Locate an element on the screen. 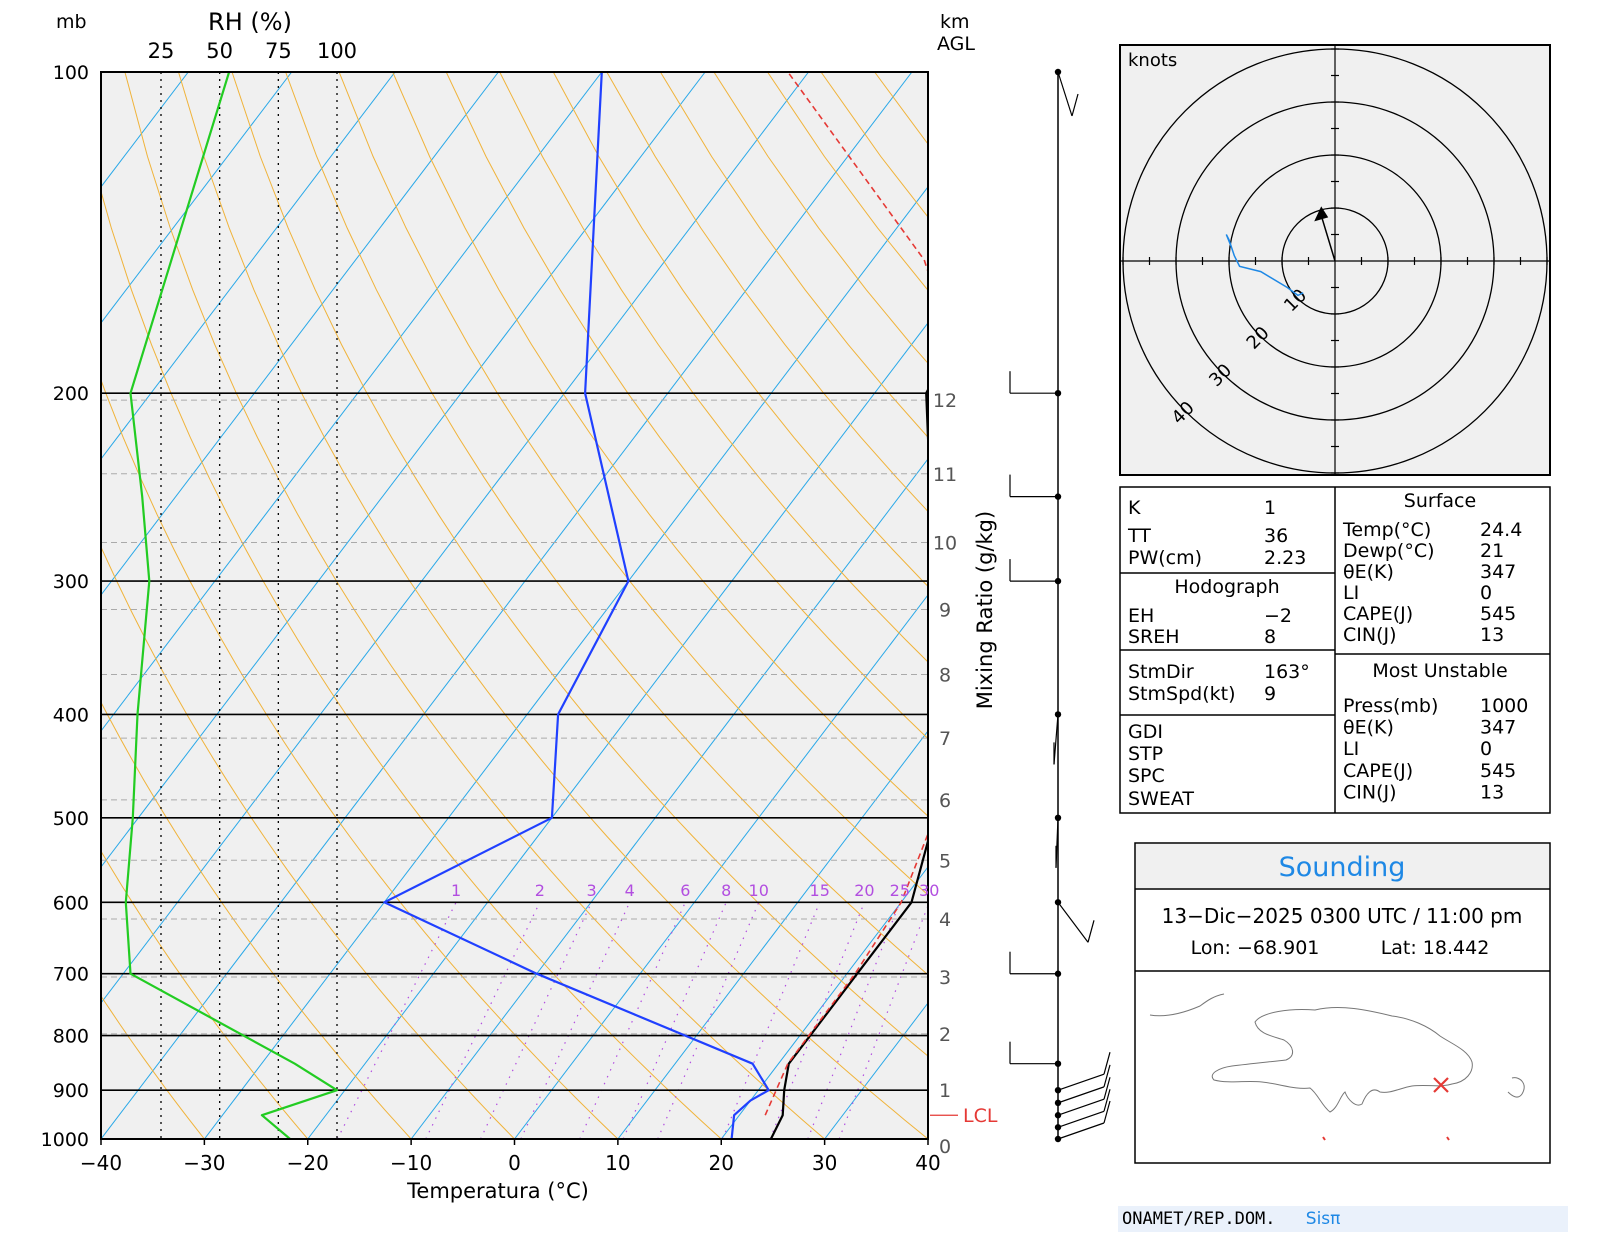 The width and height of the screenshot is (1600, 1236). most-unstable-row-value: 347 is located at coordinates (1498, 728).